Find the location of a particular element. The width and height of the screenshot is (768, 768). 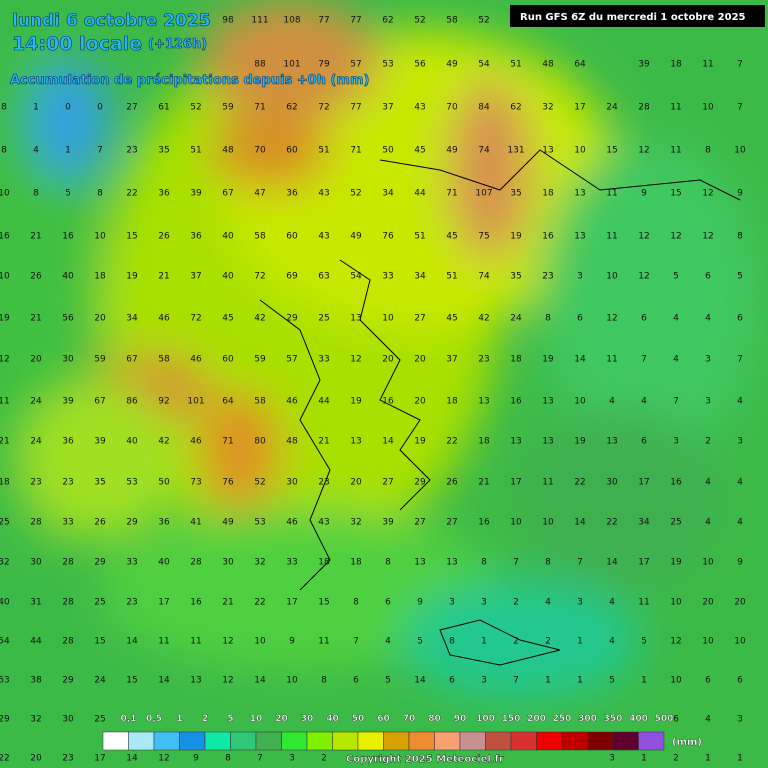

grid-value: 53 is located at coordinates (5, 681).